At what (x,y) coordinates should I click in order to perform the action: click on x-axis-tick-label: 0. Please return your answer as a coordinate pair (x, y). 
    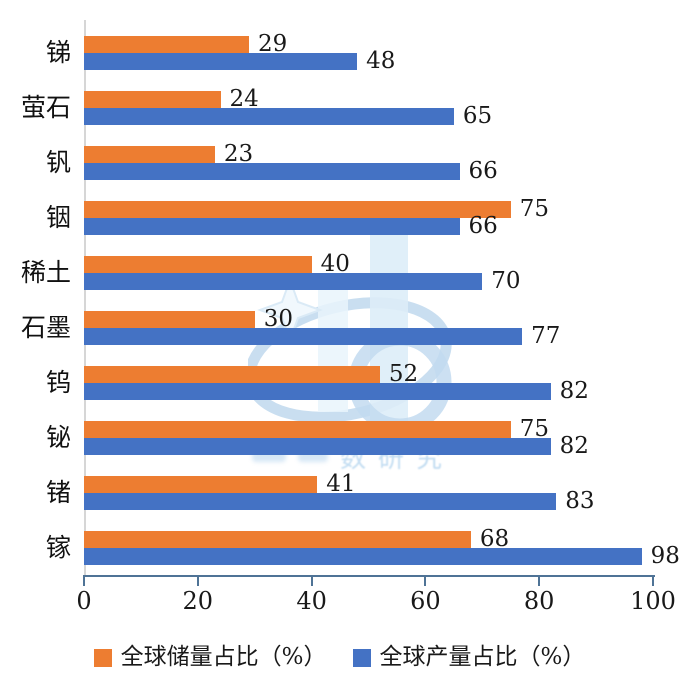
    Looking at the image, I should click on (84, 601).